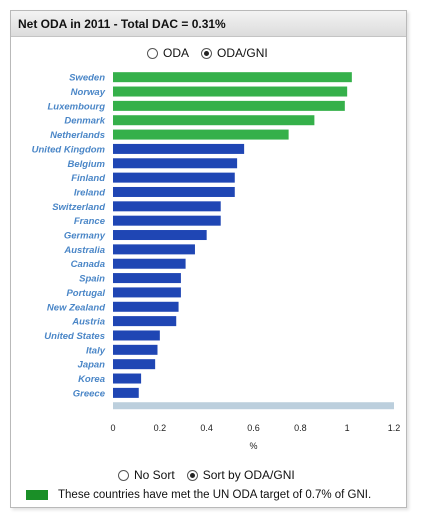 The width and height of the screenshot is (421, 520). What do you see at coordinates (201, 134) in the screenshot?
I see `bar-netherlands` at bounding box center [201, 134].